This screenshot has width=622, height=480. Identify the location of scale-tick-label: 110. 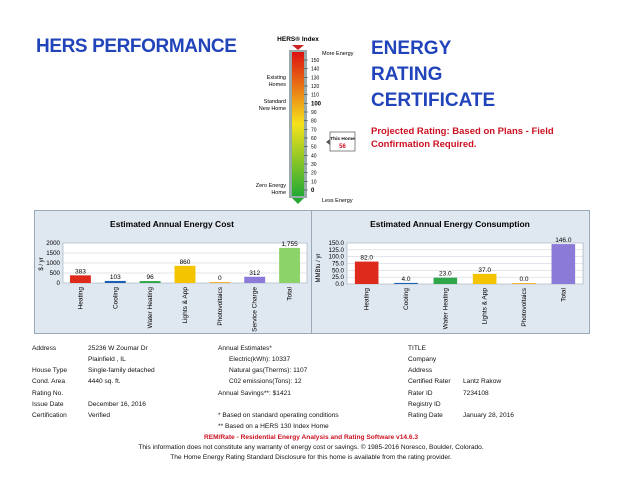
(315, 96).